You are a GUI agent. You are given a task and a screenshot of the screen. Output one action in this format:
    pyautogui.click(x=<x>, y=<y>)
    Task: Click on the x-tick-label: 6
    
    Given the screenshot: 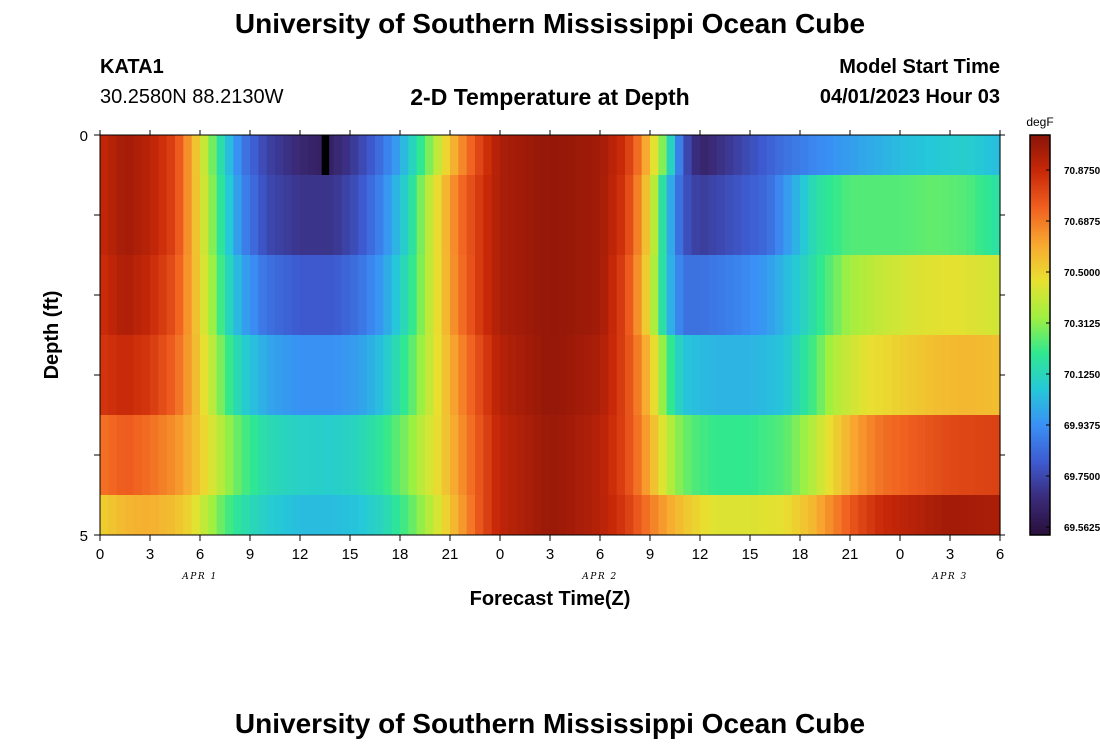 What is the action you would take?
    pyautogui.click(x=200, y=554)
    